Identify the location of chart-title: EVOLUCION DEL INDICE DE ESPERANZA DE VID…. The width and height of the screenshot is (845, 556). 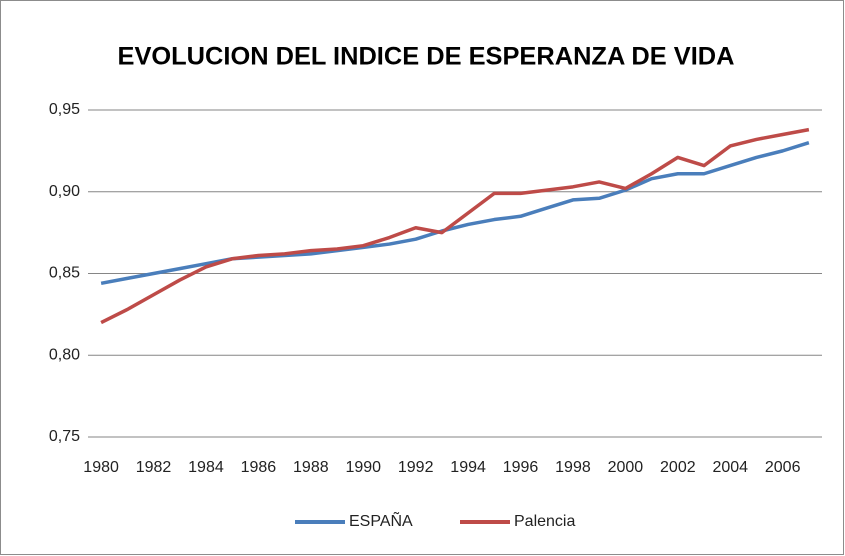
(426, 57).